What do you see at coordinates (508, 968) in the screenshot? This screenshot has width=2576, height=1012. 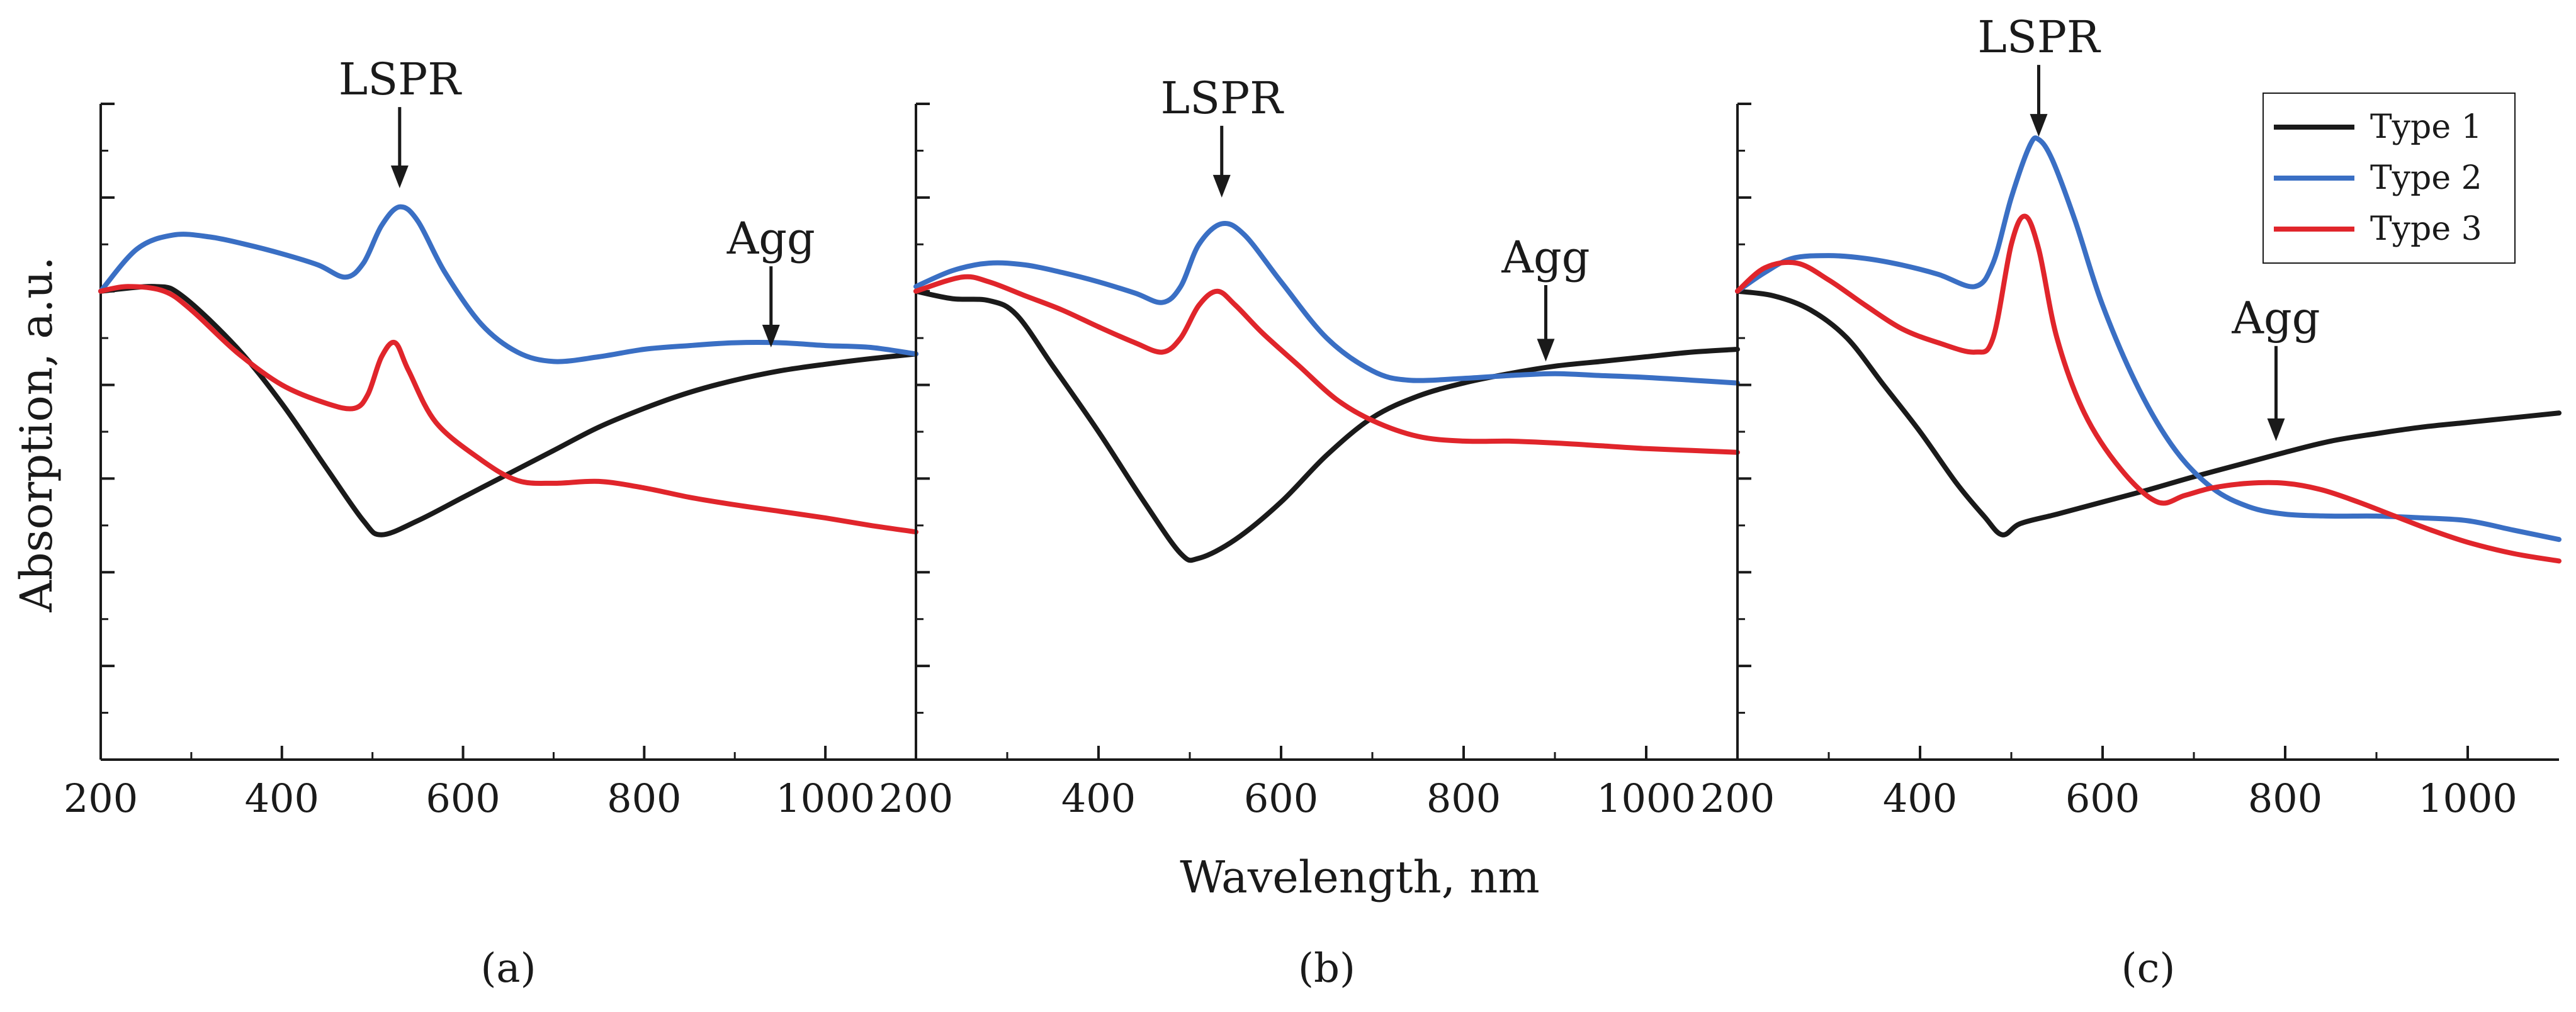 I see `panel-label: (a)` at bounding box center [508, 968].